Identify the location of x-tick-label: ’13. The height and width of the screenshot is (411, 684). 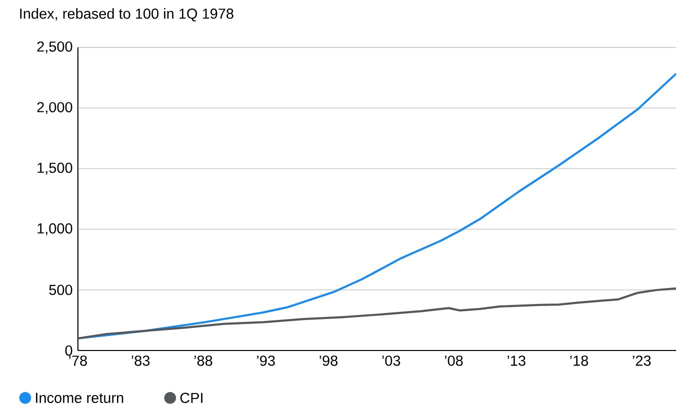
(517, 361).